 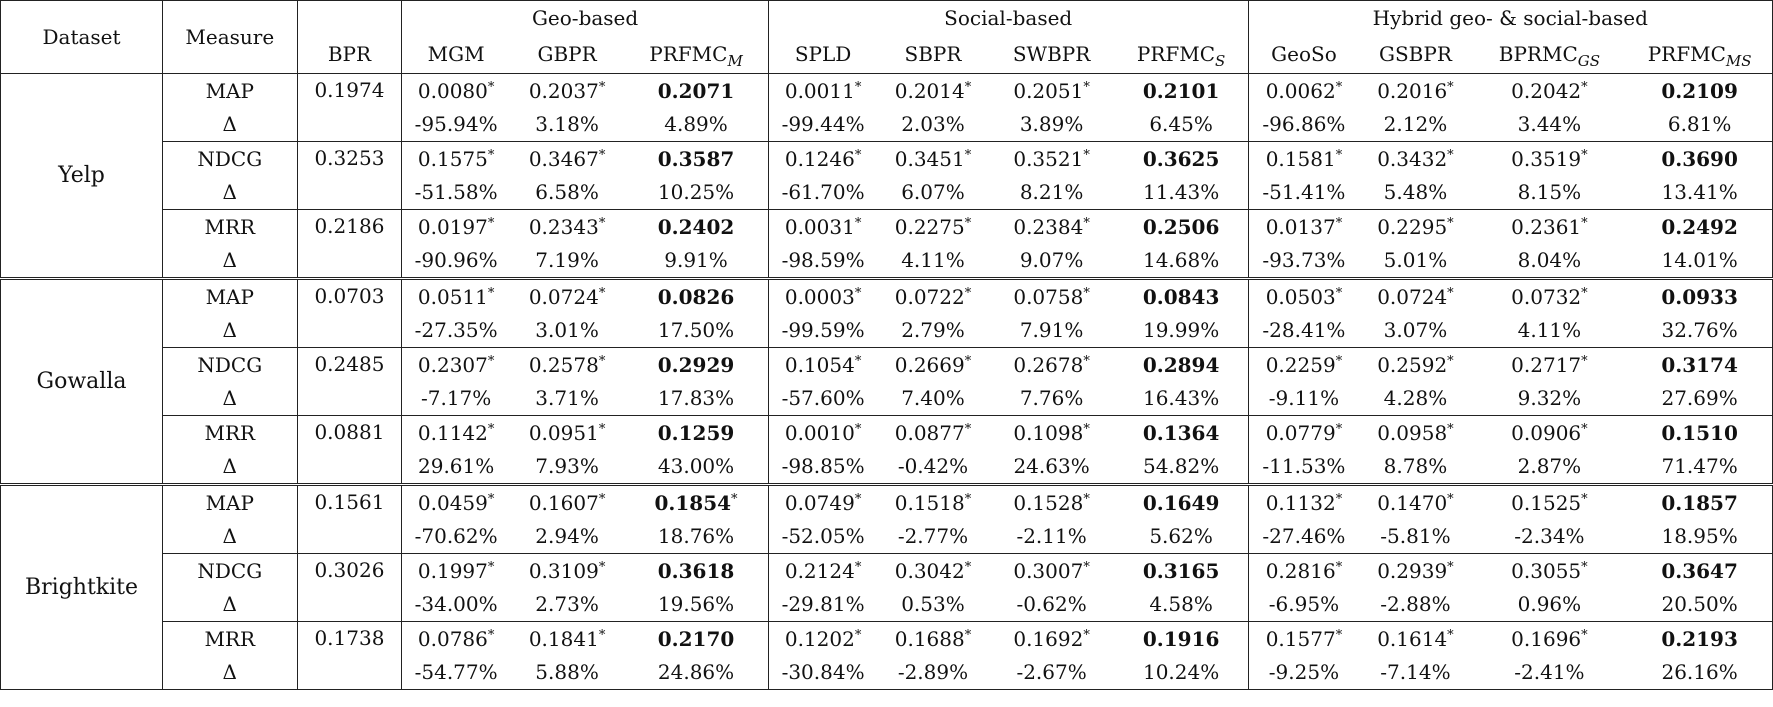 What do you see at coordinates (1181, 364) in the screenshot?
I see `metric-value: 0.2894` at bounding box center [1181, 364].